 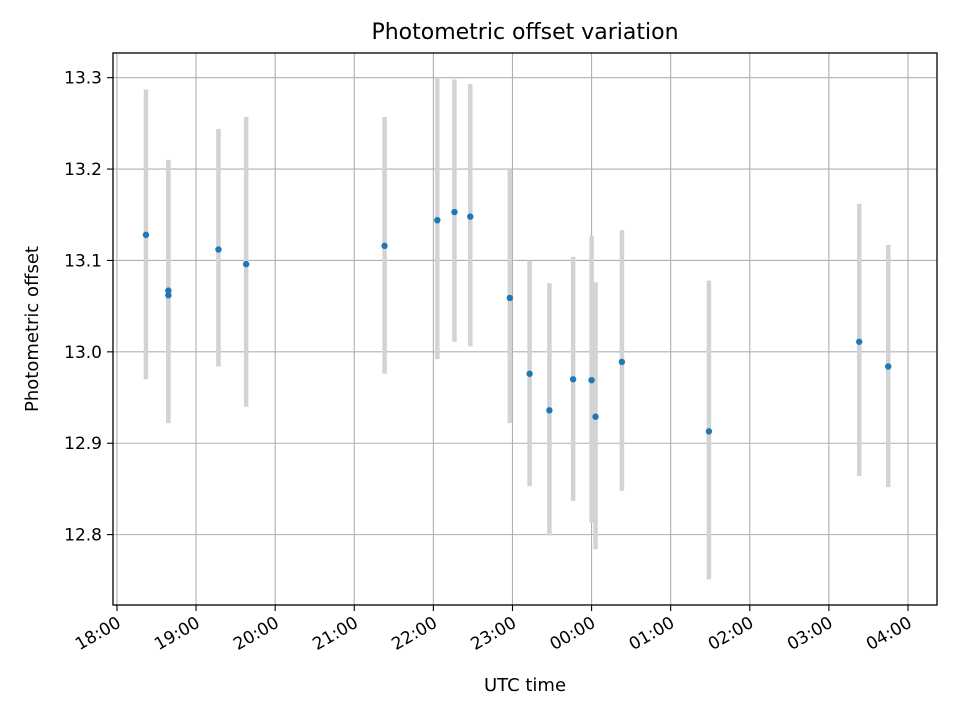 I want to click on y-tick-label: 12.8, so click(x=83, y=536).